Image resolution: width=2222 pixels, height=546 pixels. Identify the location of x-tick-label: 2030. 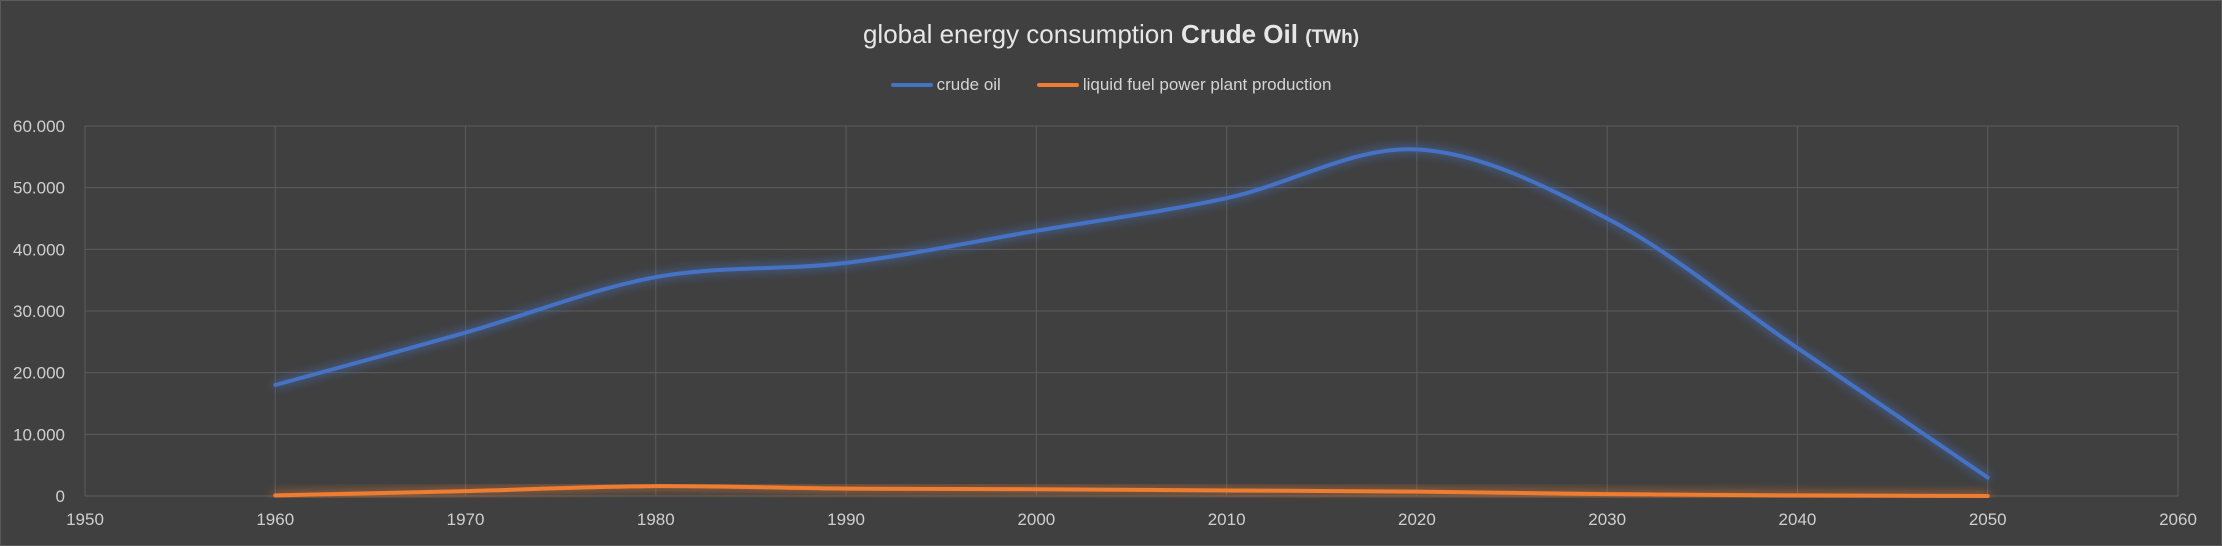
(1607, 519).